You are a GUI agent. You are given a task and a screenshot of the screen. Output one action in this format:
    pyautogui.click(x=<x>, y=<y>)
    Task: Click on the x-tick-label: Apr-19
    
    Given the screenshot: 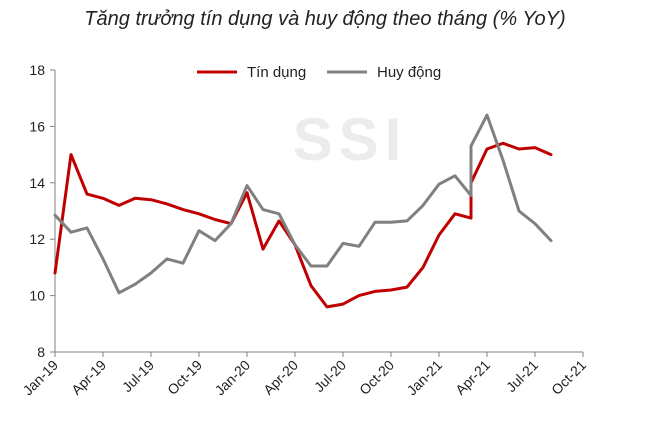 What is the action you would take?
    pyautogui.click(x=88, y=377)
    